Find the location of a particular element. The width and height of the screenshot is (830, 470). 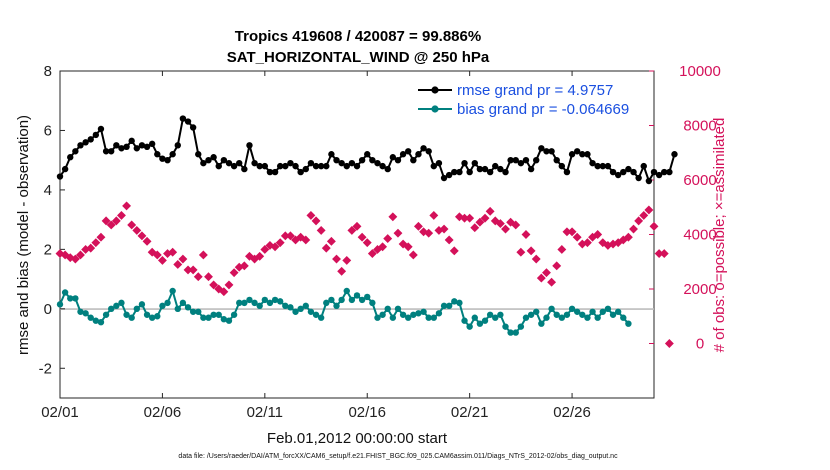

series-rmse is located at coordinates (367, 150).